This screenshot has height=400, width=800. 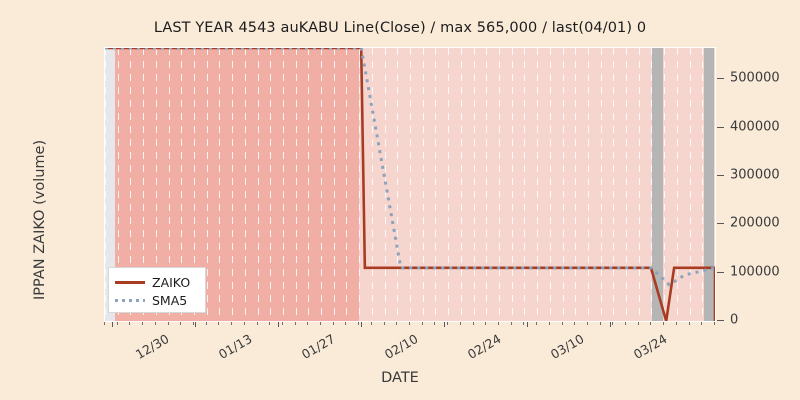 What do you see at coordinates (318, 347) in the screenshot?
I see `x-tick-label: 01/27` at bounding box center [318, 347].